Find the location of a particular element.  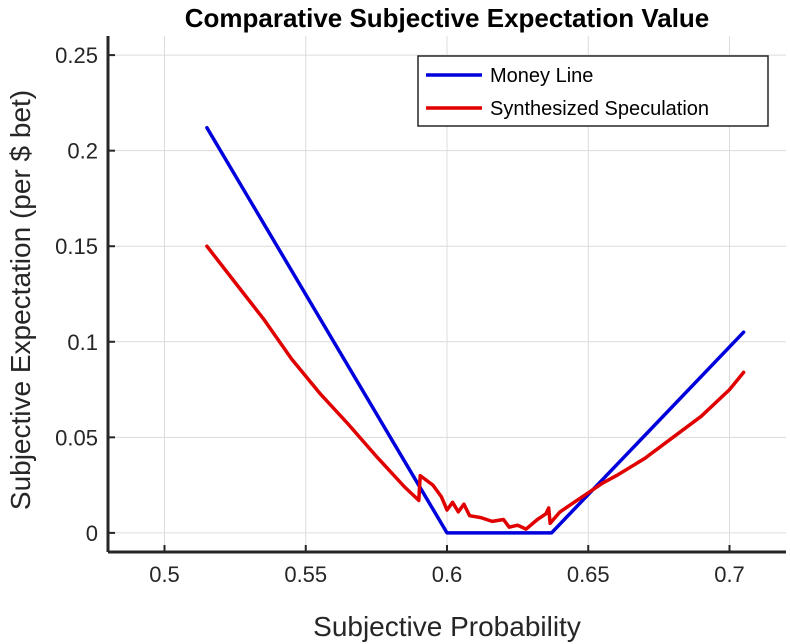

x-tick-label: 0.65 is located at coordinates (588, 574).